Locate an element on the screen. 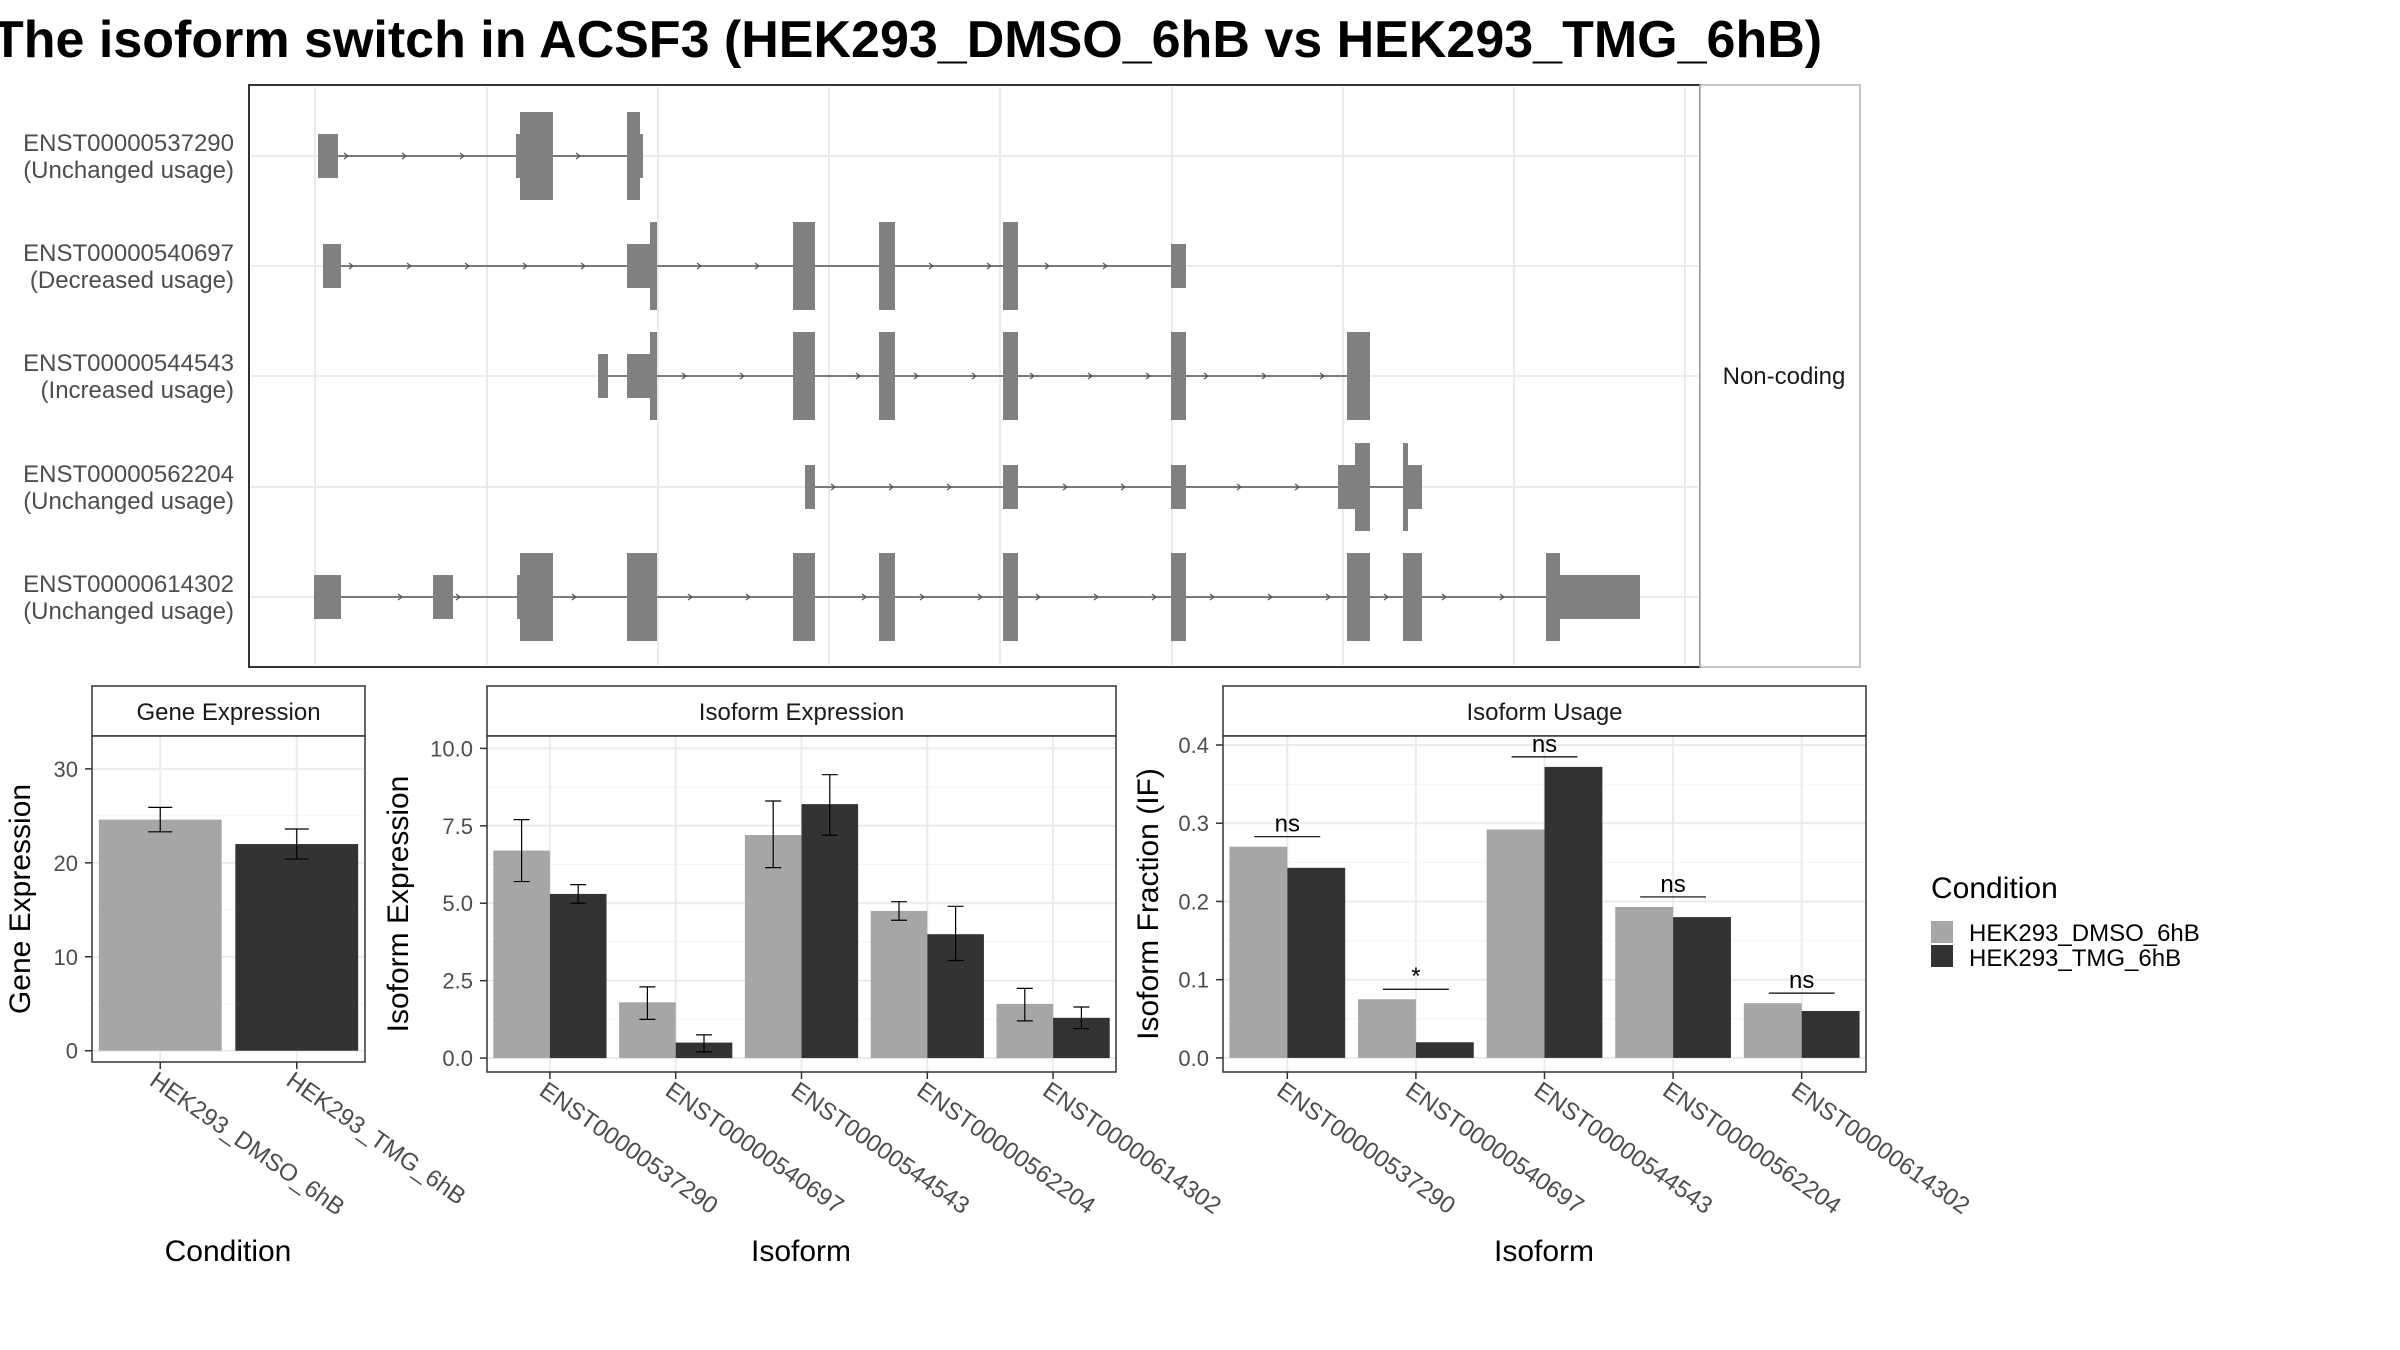 This screenshot has width=2400, height=1350. significance-label: ns is located at coordinates (1801, 980).